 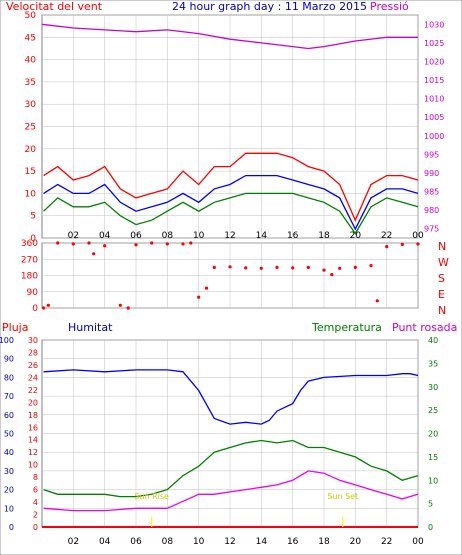 What do you see at coordinates (30, 38) in the screenshot?
I see `y-tick-label: 45` at bounding box center [30, 38].